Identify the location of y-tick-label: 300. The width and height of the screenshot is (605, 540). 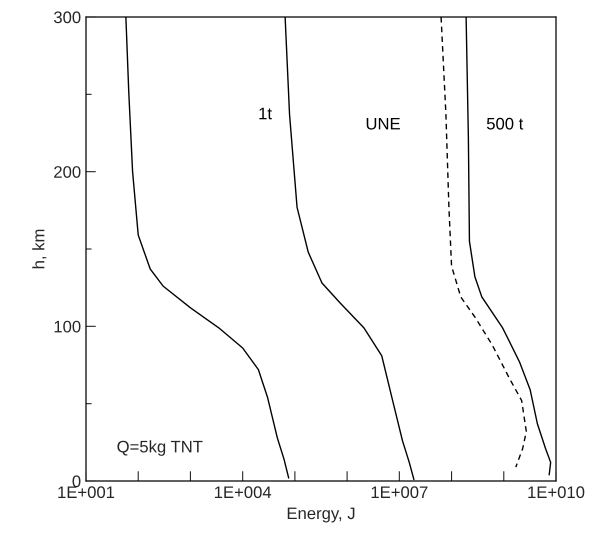
(67, 17).